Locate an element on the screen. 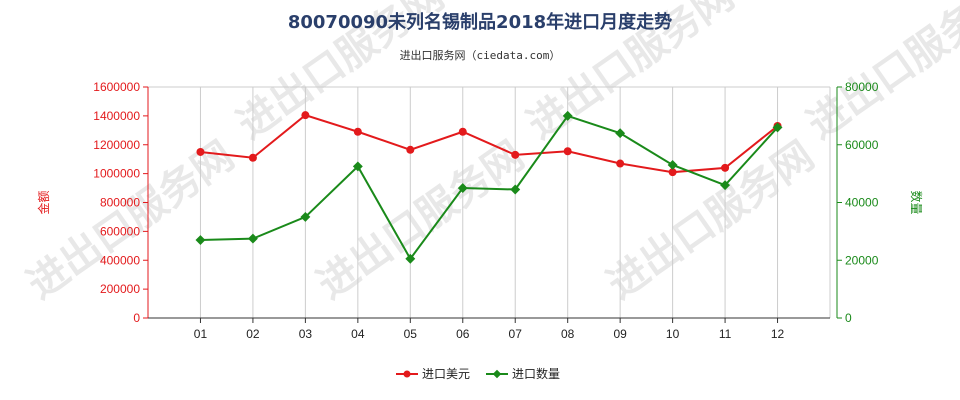 This screenshot has height=400, width=960. left-tick-label: 1000000 is located at coordinates (116, 174).